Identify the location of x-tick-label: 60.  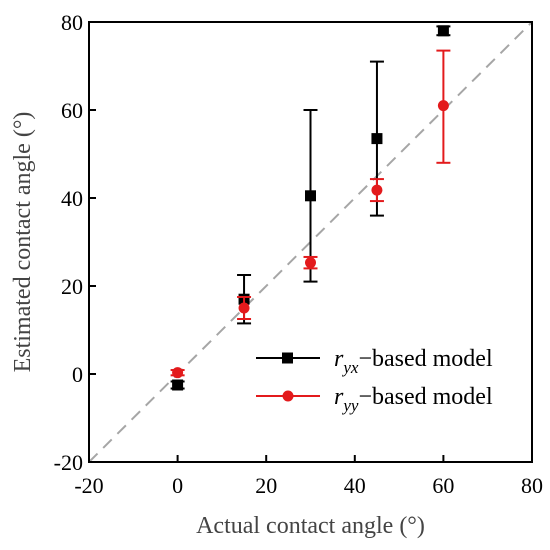
(443, 485).